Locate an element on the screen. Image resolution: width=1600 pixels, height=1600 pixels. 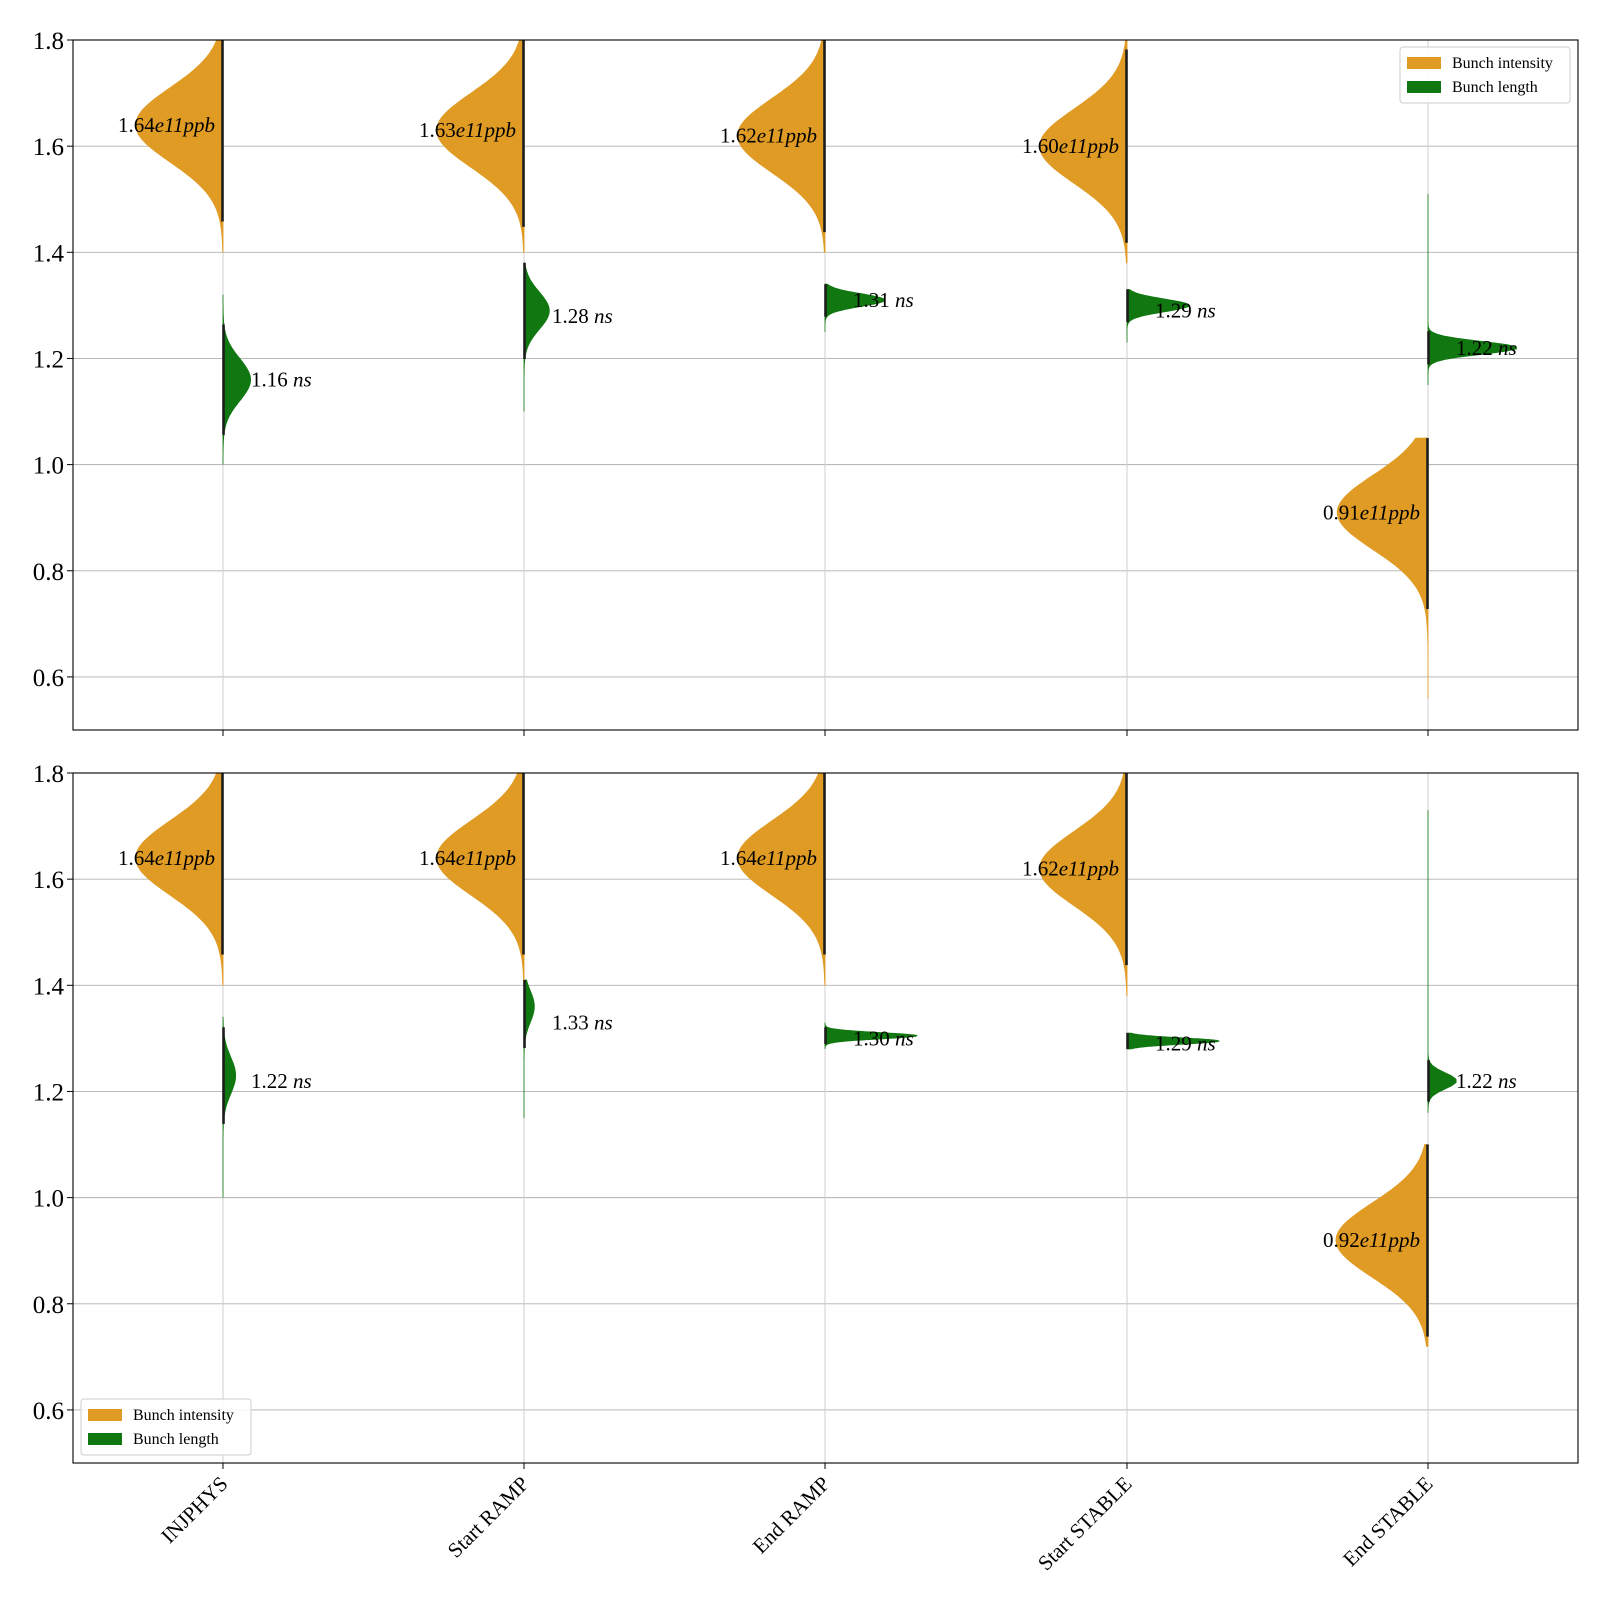
annotation-value: 1.28 is located at coordinates (570, 316).